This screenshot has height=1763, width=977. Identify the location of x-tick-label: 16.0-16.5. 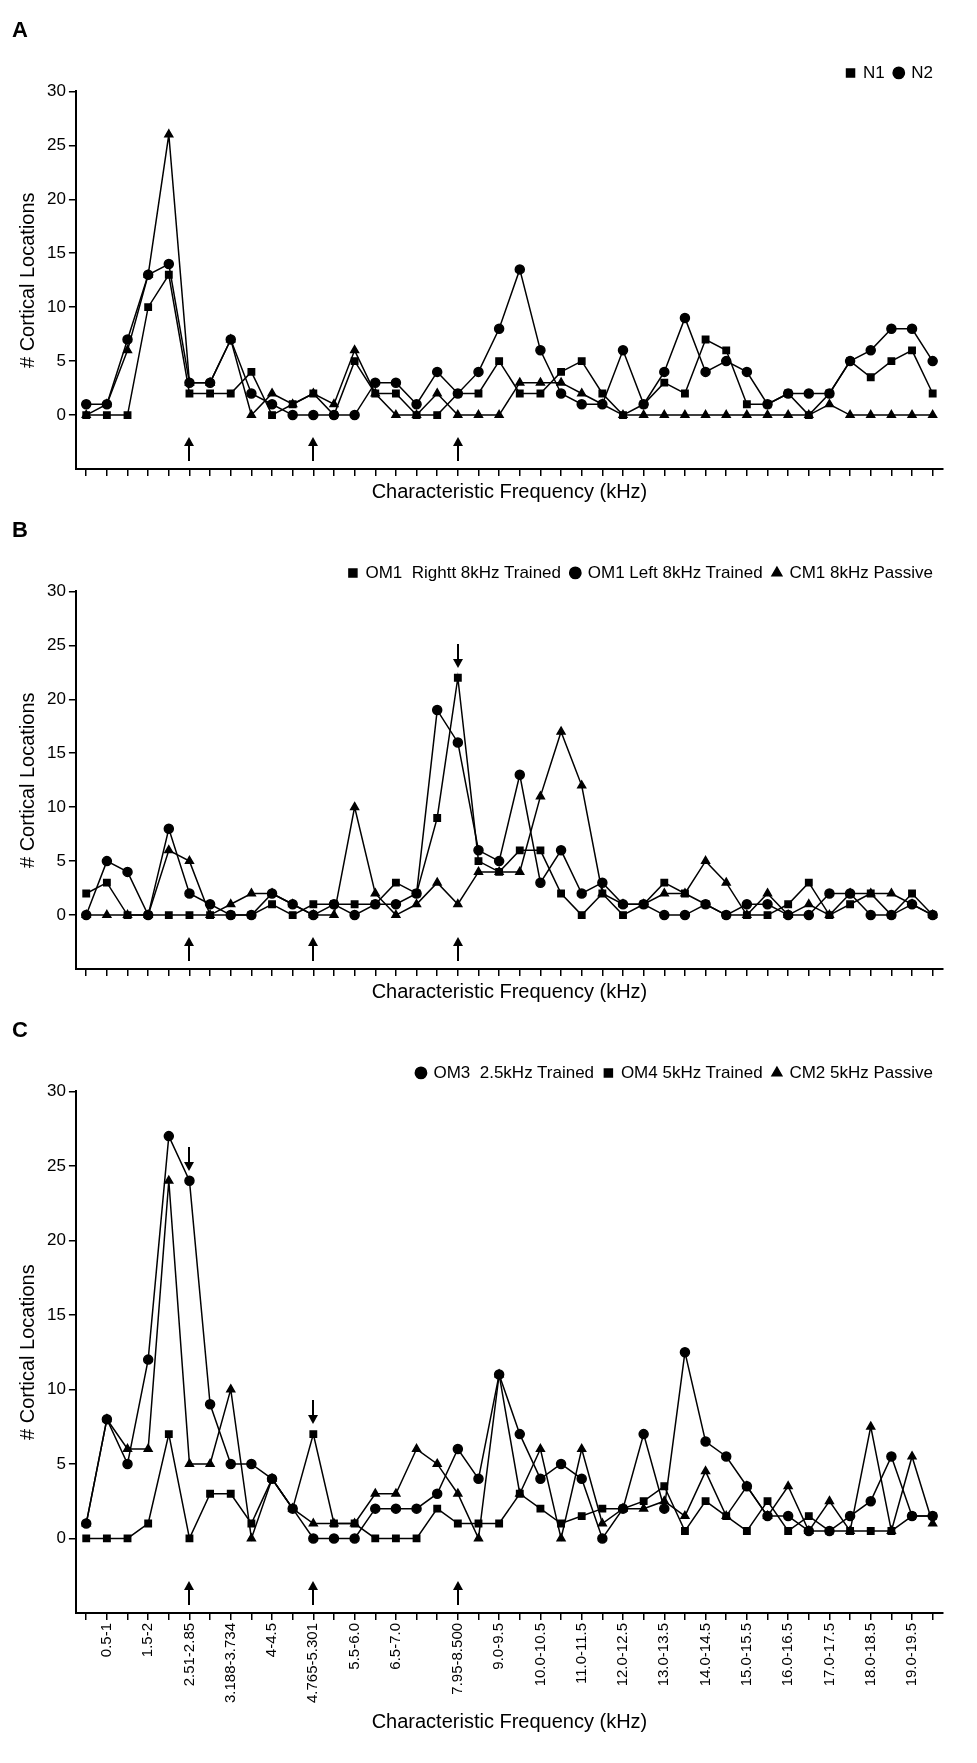
(787, 1654).